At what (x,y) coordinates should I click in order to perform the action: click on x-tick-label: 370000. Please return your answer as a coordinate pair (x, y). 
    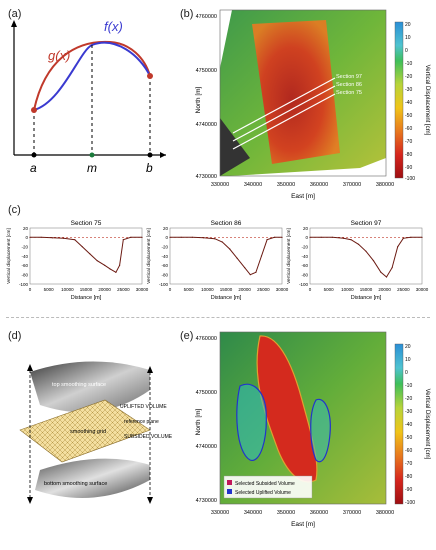
    Looking at the image, I should click on (352, 185).